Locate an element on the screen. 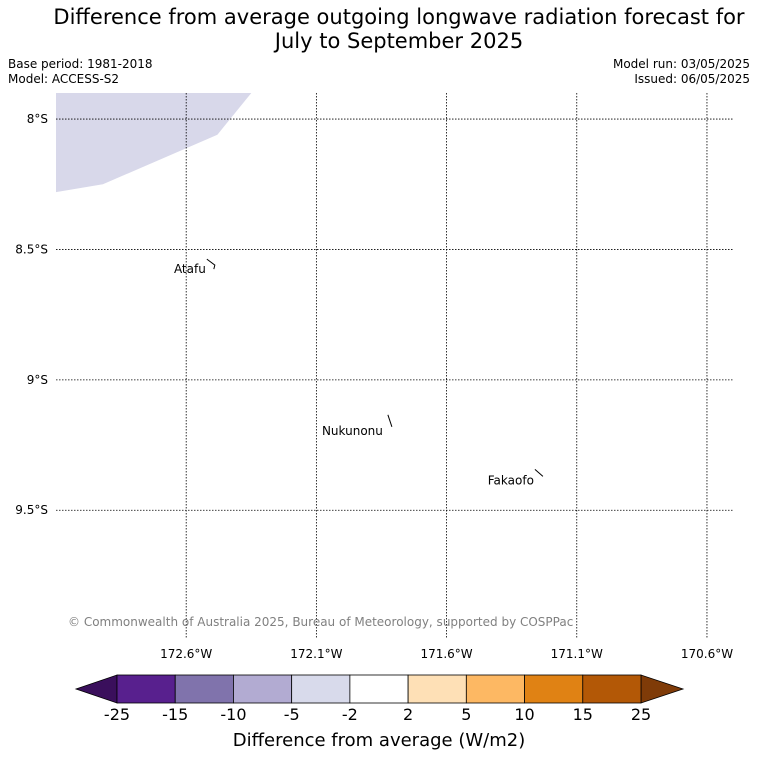 Image resolution: width=758 pixels, height=781 pixels. colorbar-tick-label: -5 is located at coordinates (292, 714).